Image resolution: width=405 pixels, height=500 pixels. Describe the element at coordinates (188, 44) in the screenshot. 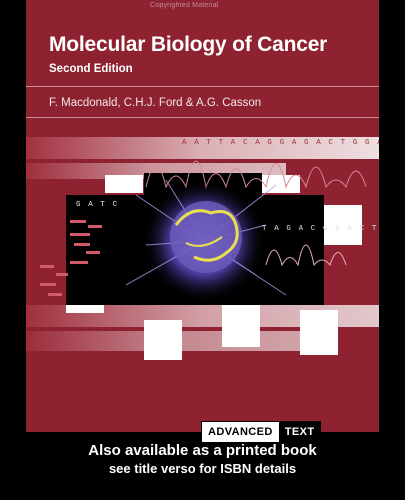

I see `book-title: Molecular Biology of Cancer` at that location.